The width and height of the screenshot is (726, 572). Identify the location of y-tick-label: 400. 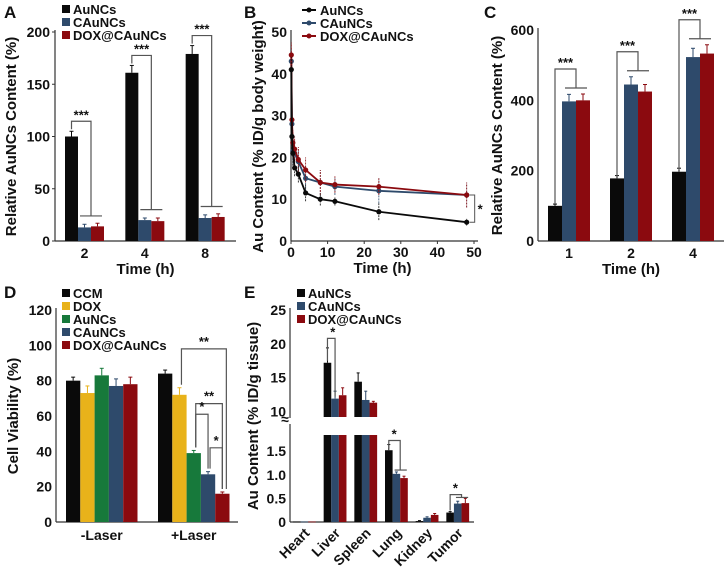
(523, 100).